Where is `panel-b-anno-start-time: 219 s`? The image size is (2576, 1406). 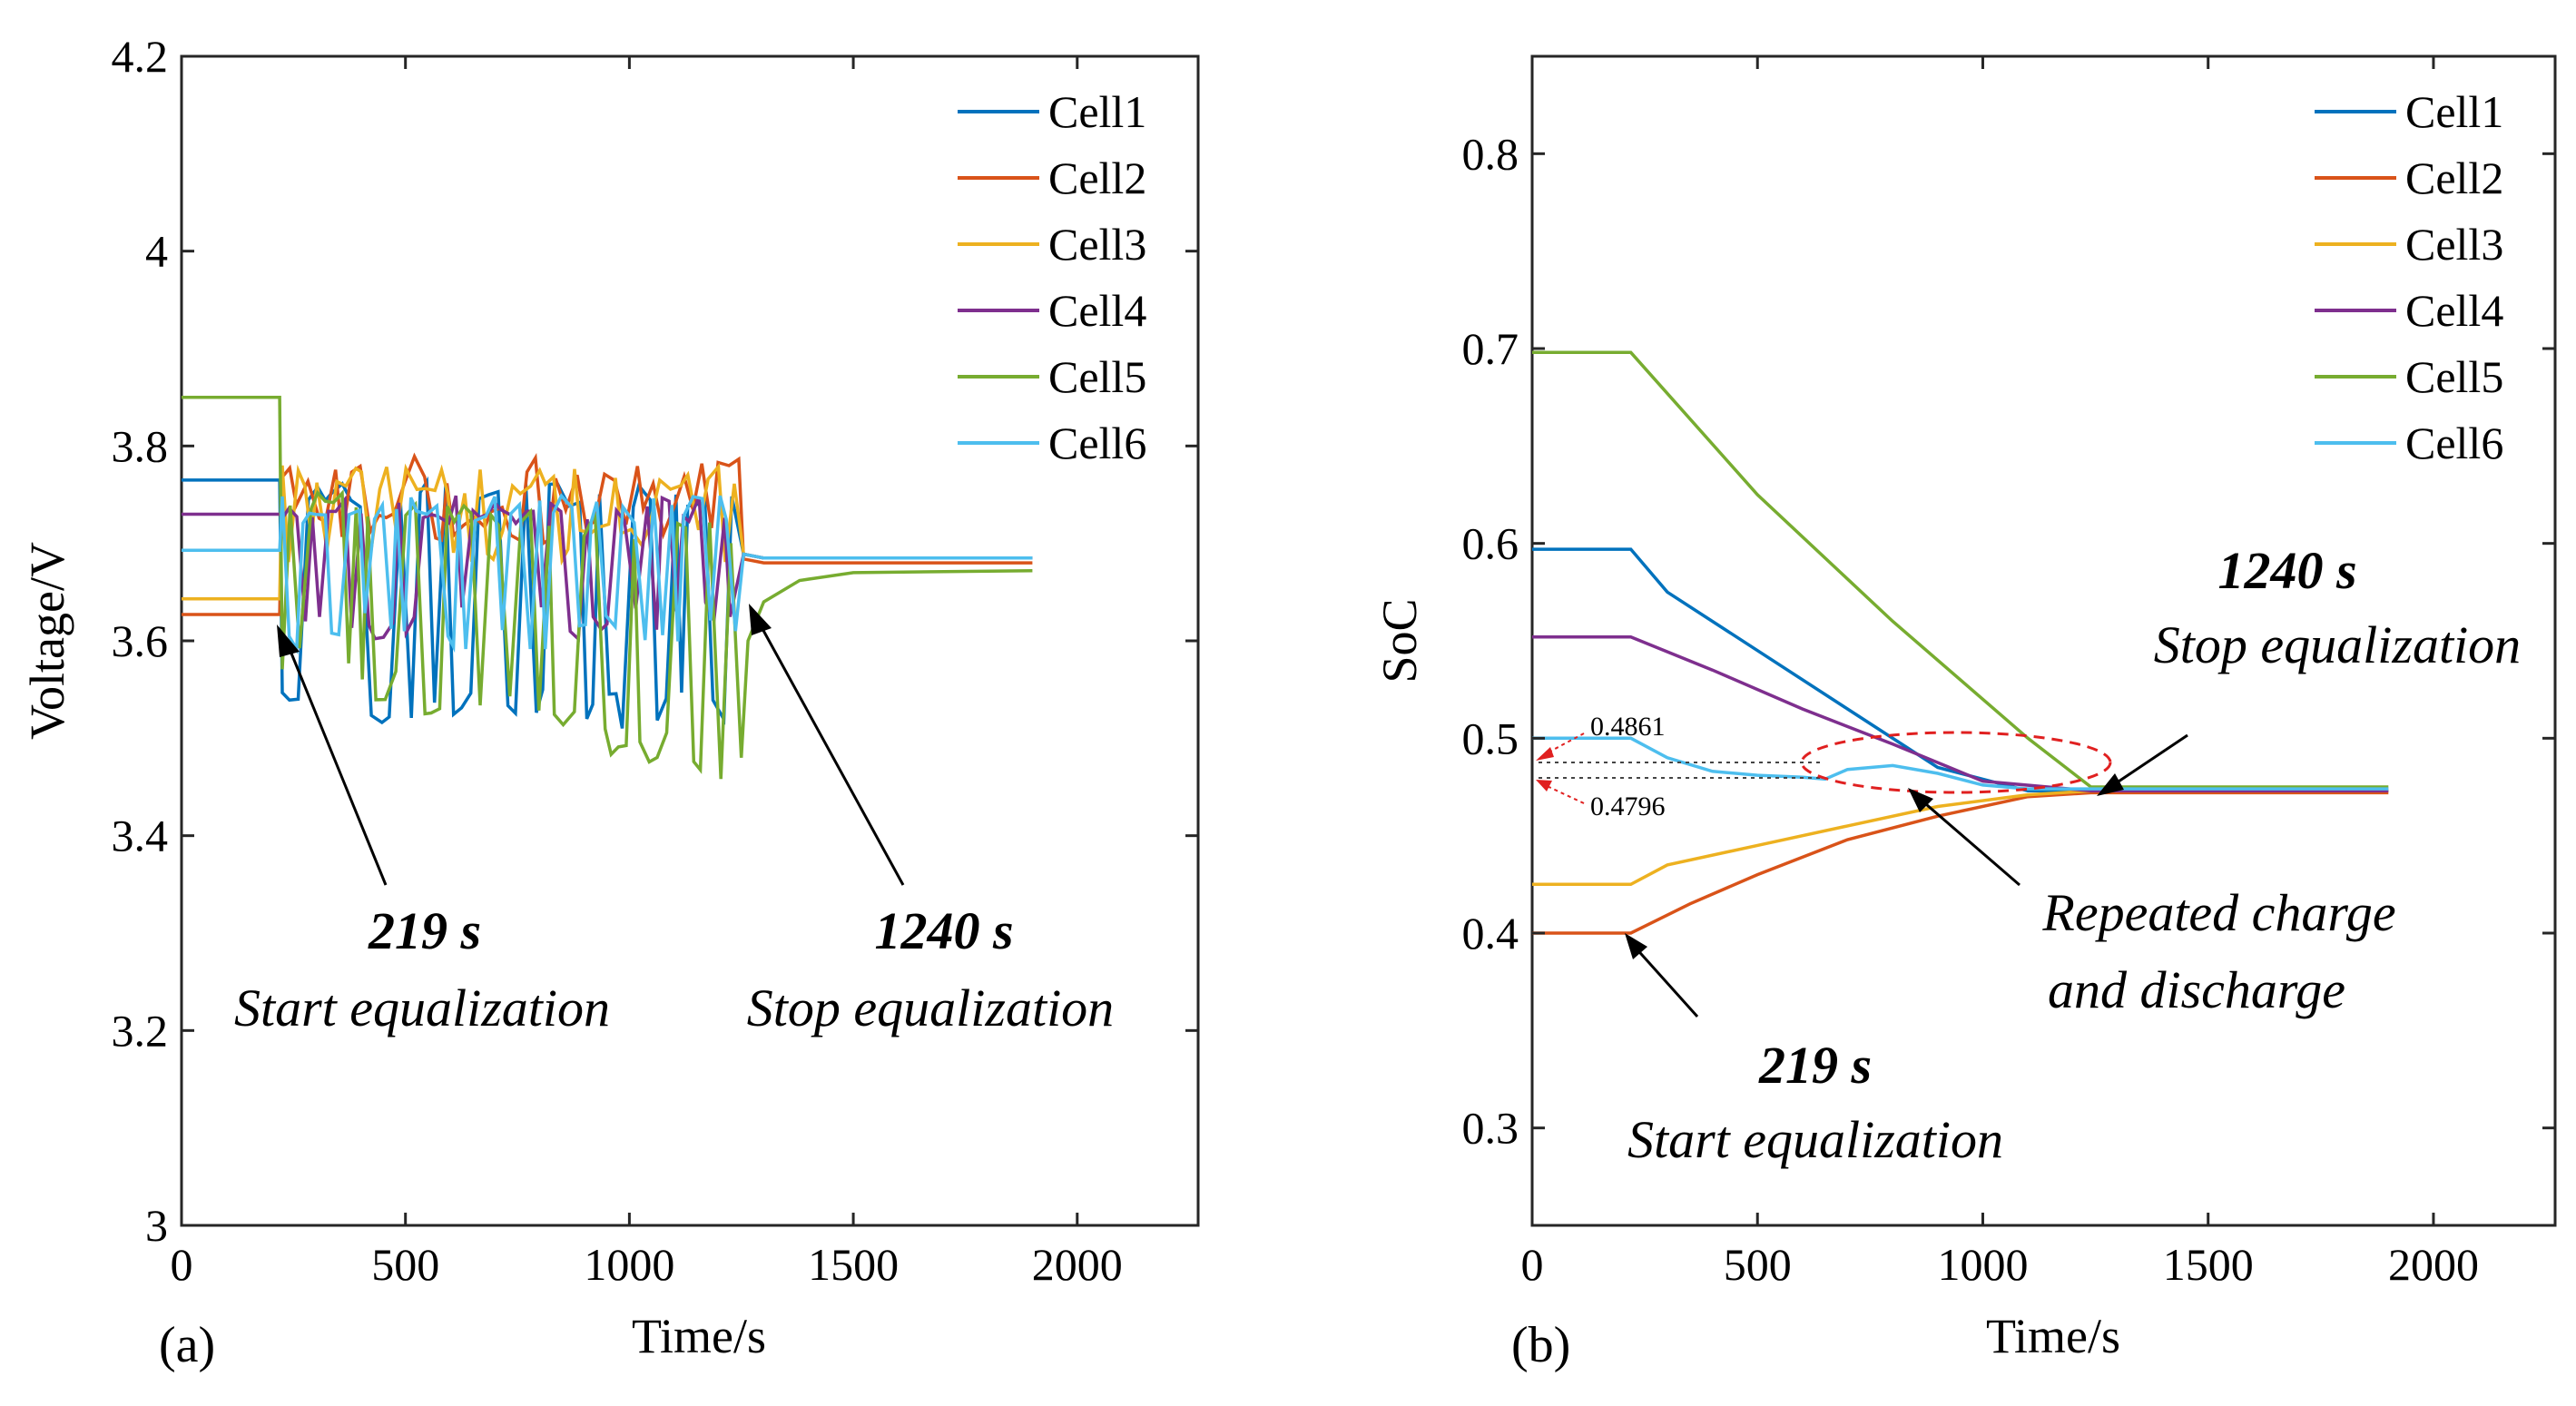
panel-b-anno-start-time: 219 s is located at coordinates (1815, 1065).